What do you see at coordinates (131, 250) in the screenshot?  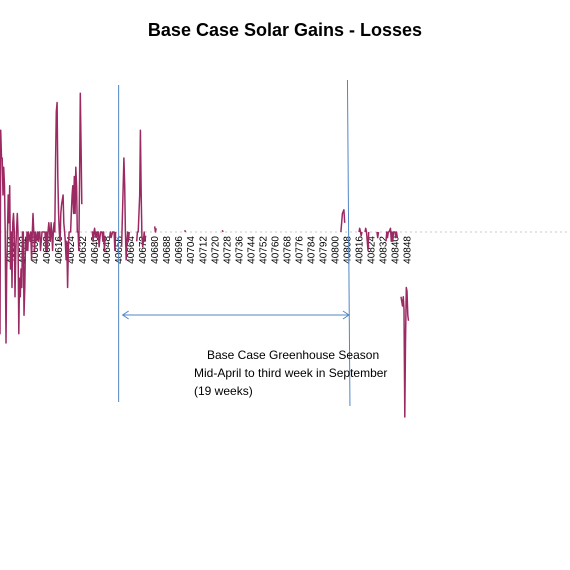 I see `x-tick-label: 40664` at bounding box center [131, 250].